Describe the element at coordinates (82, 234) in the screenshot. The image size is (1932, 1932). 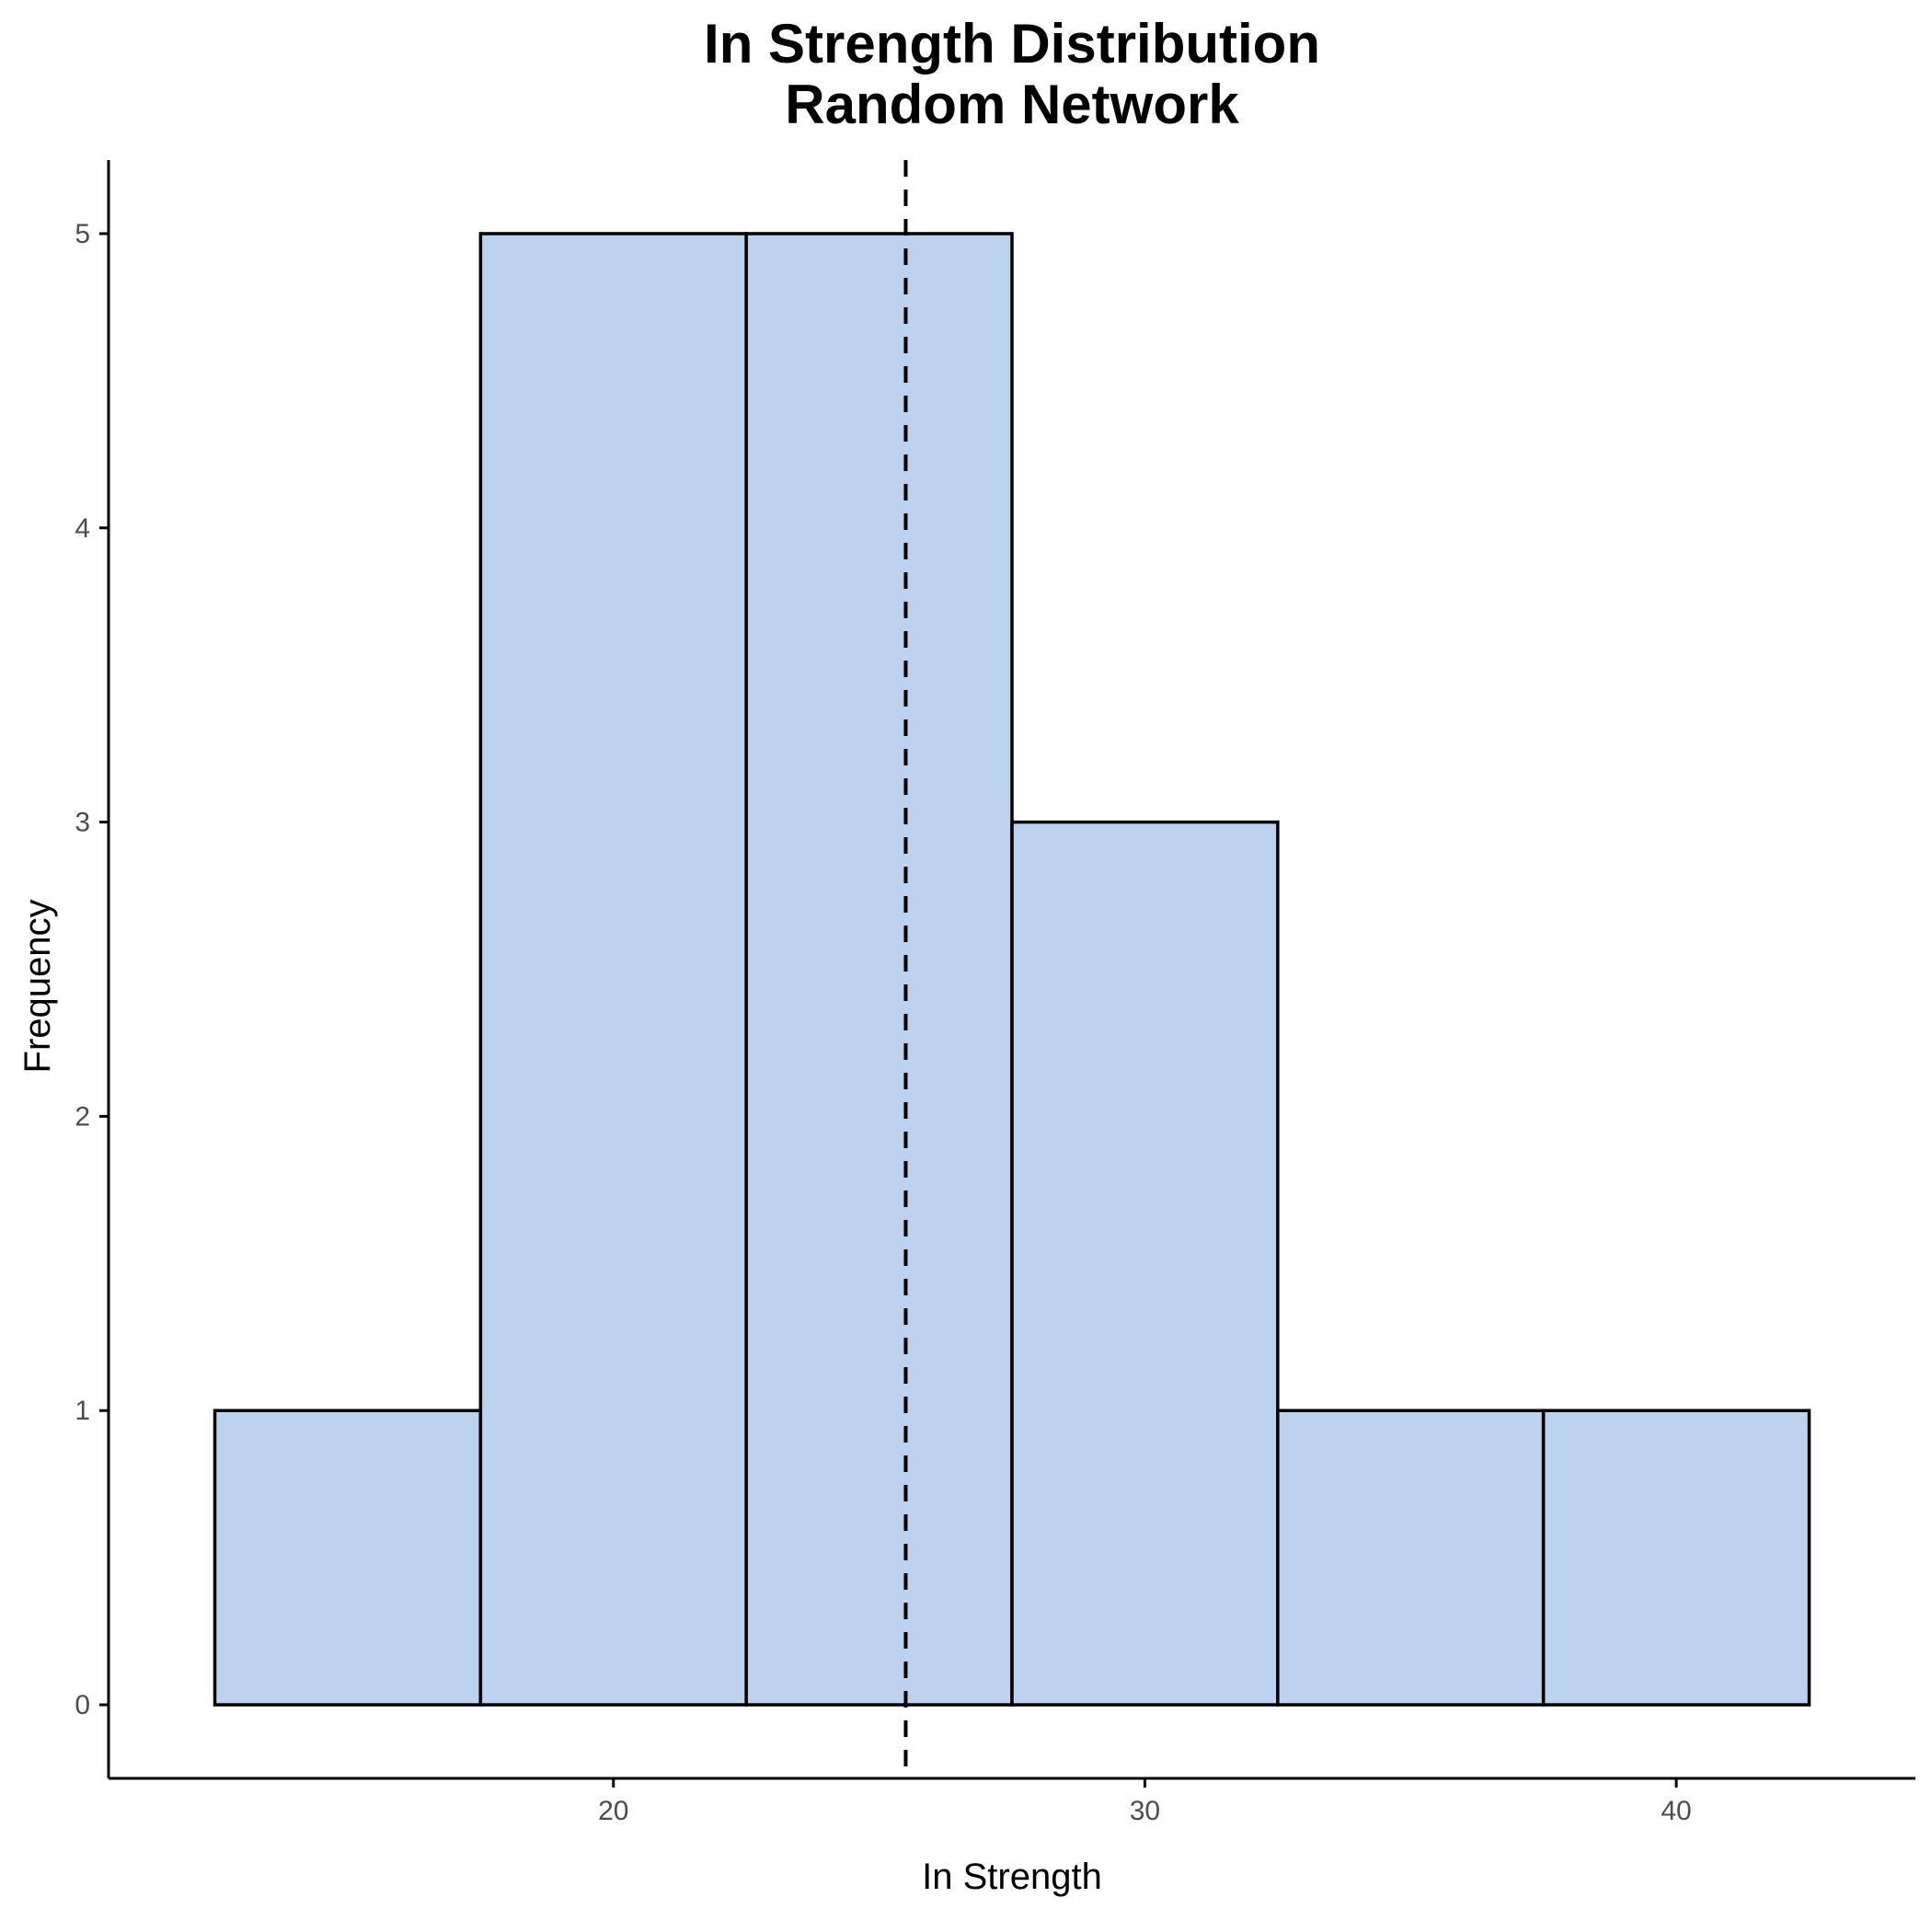
I see `y-tick-label: 5` at that location.